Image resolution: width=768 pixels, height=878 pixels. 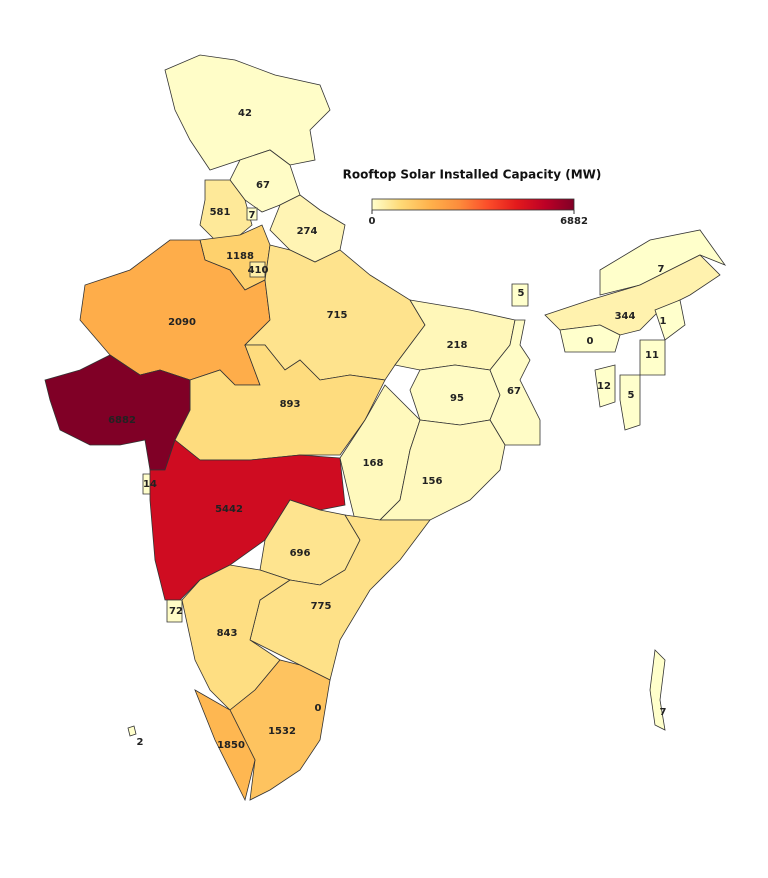 What do you see at coordinates (574, 221) in the screenshot?
I see `colorbar-tick-label: 6882` at bounding box center [574, 221].